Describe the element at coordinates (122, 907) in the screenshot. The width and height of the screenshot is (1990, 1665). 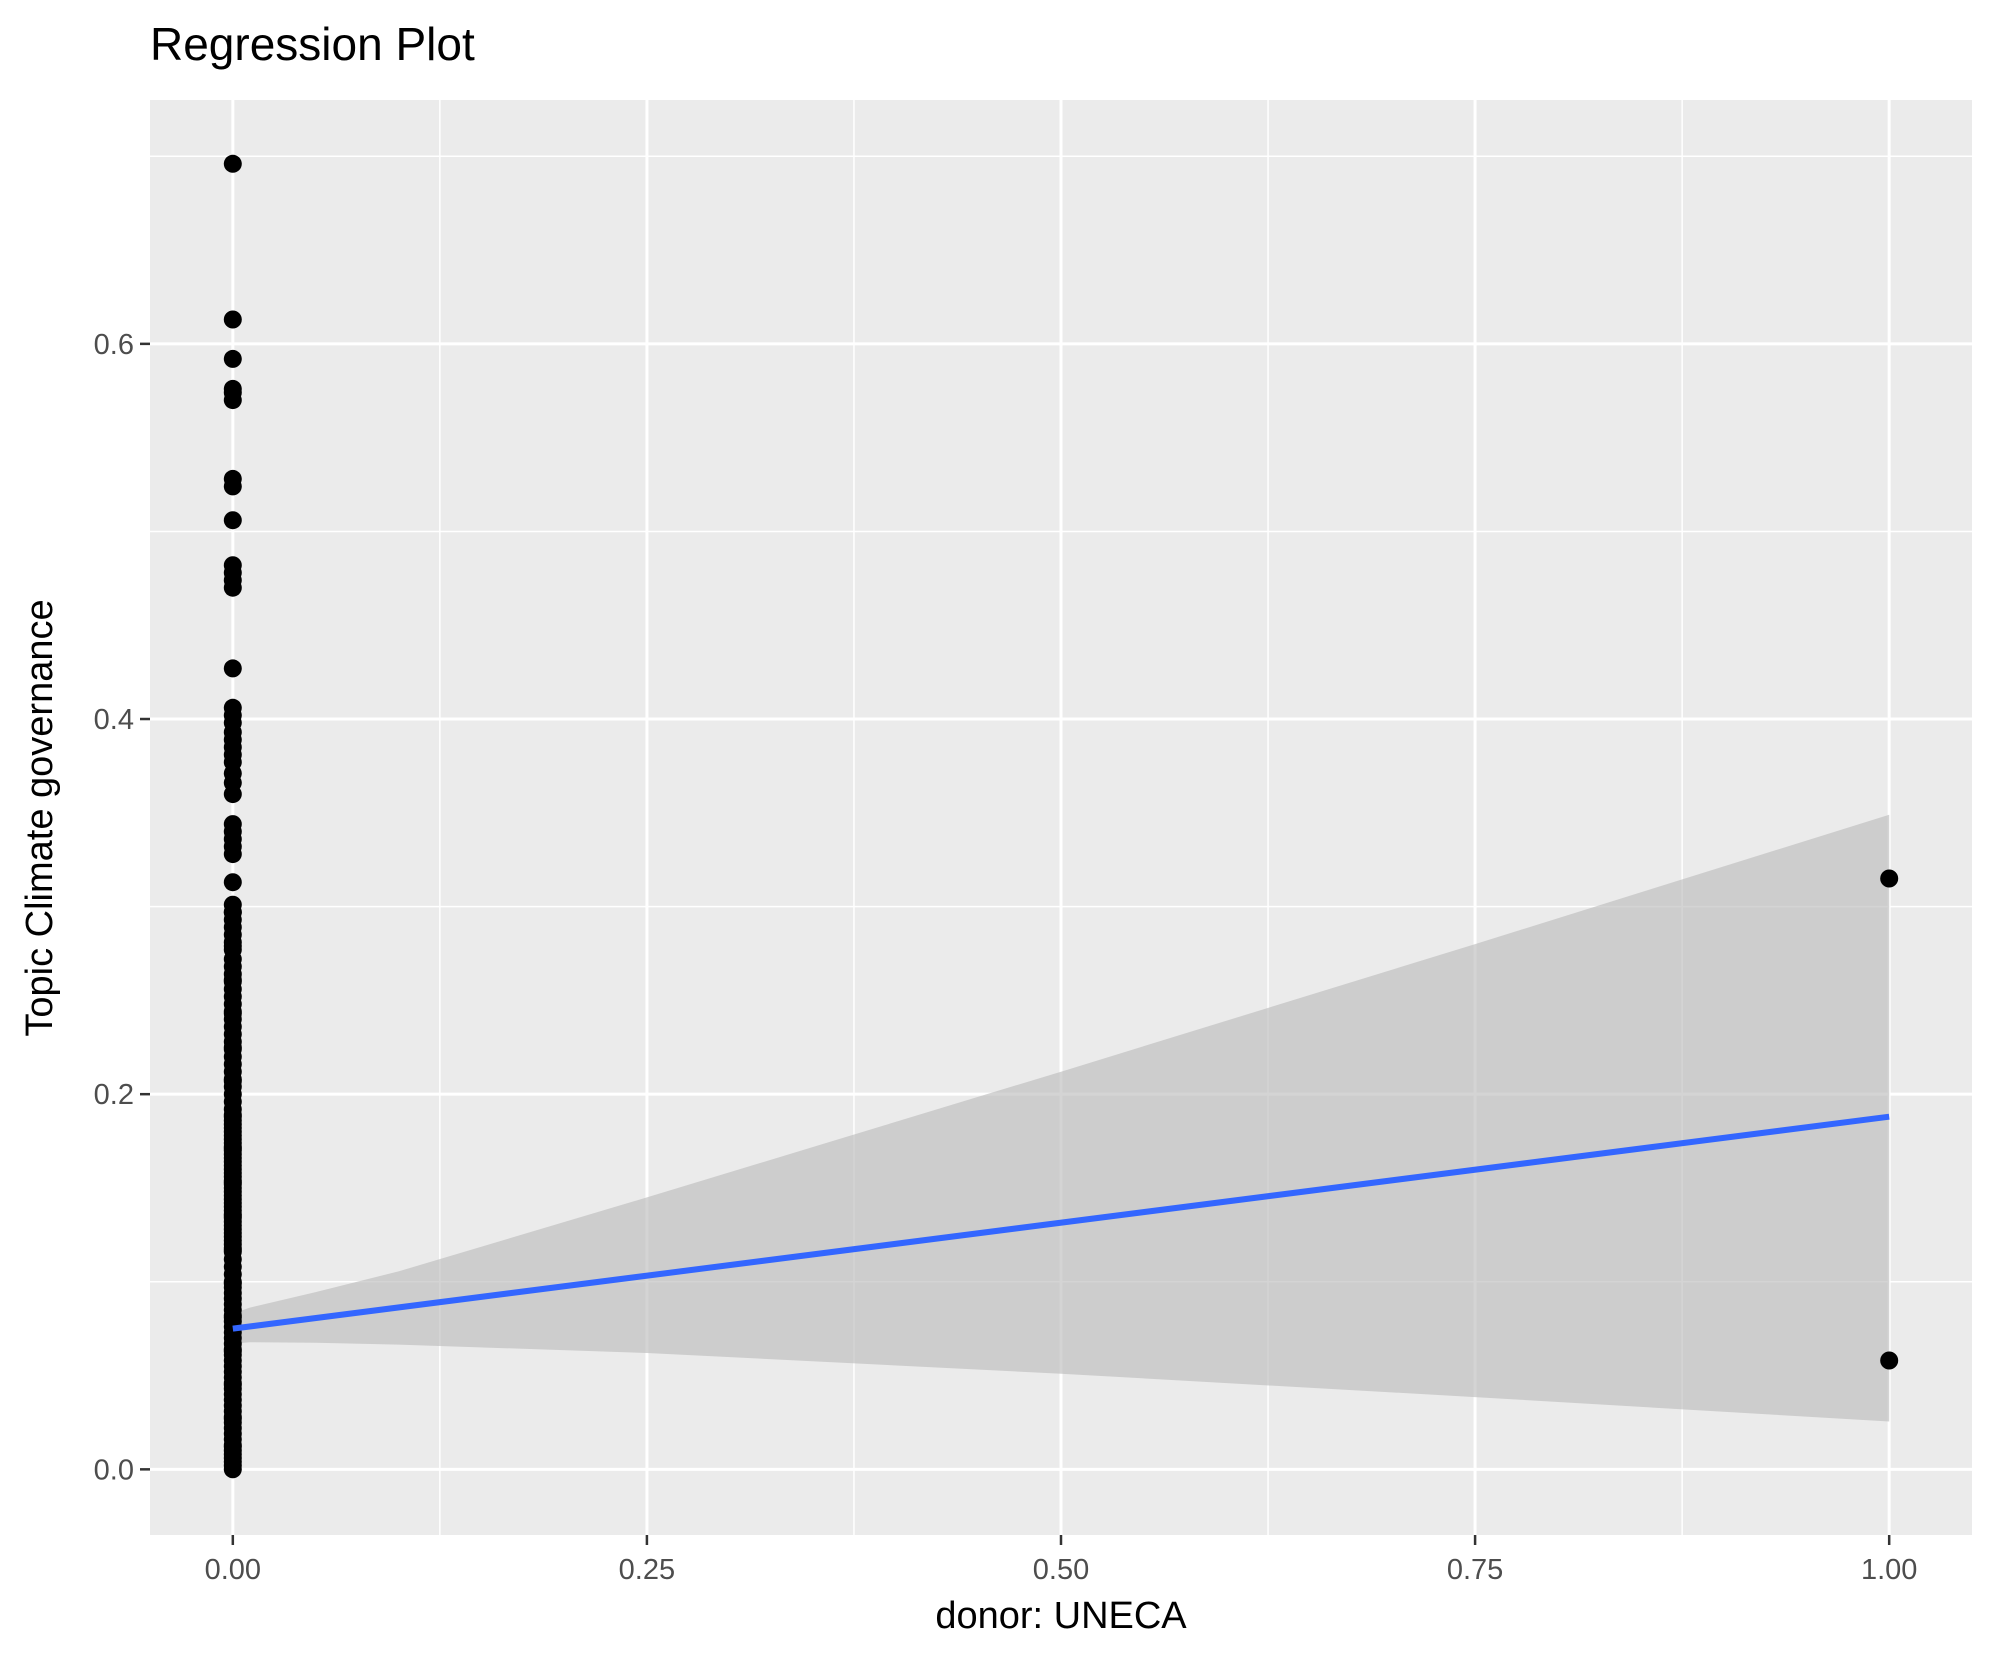
I see `y-axis: 0.0 0.2 0.4 0.6` at that location.